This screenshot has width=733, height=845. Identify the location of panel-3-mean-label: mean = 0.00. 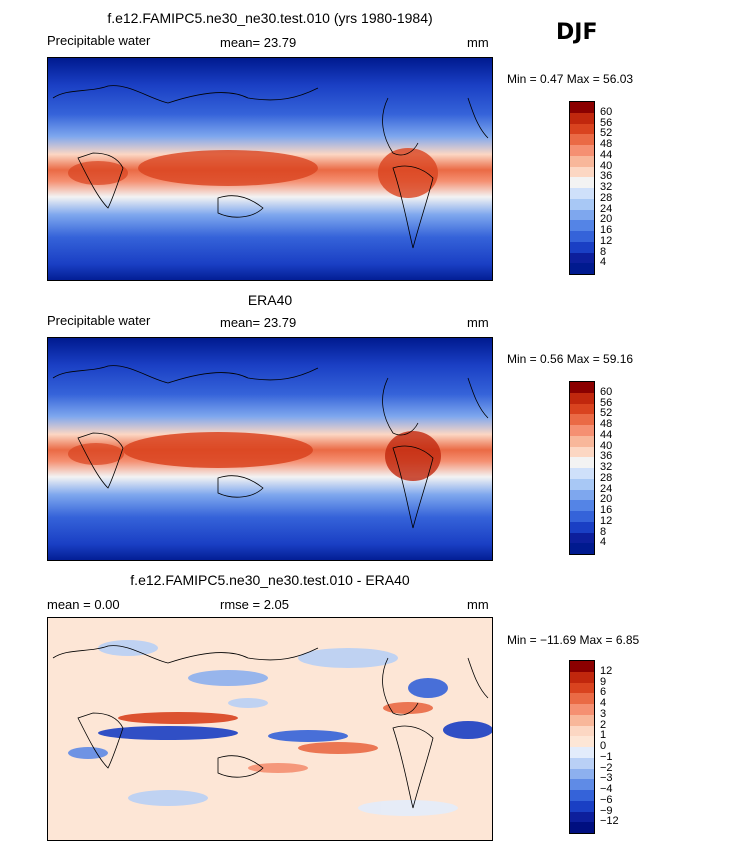
(83, 604).